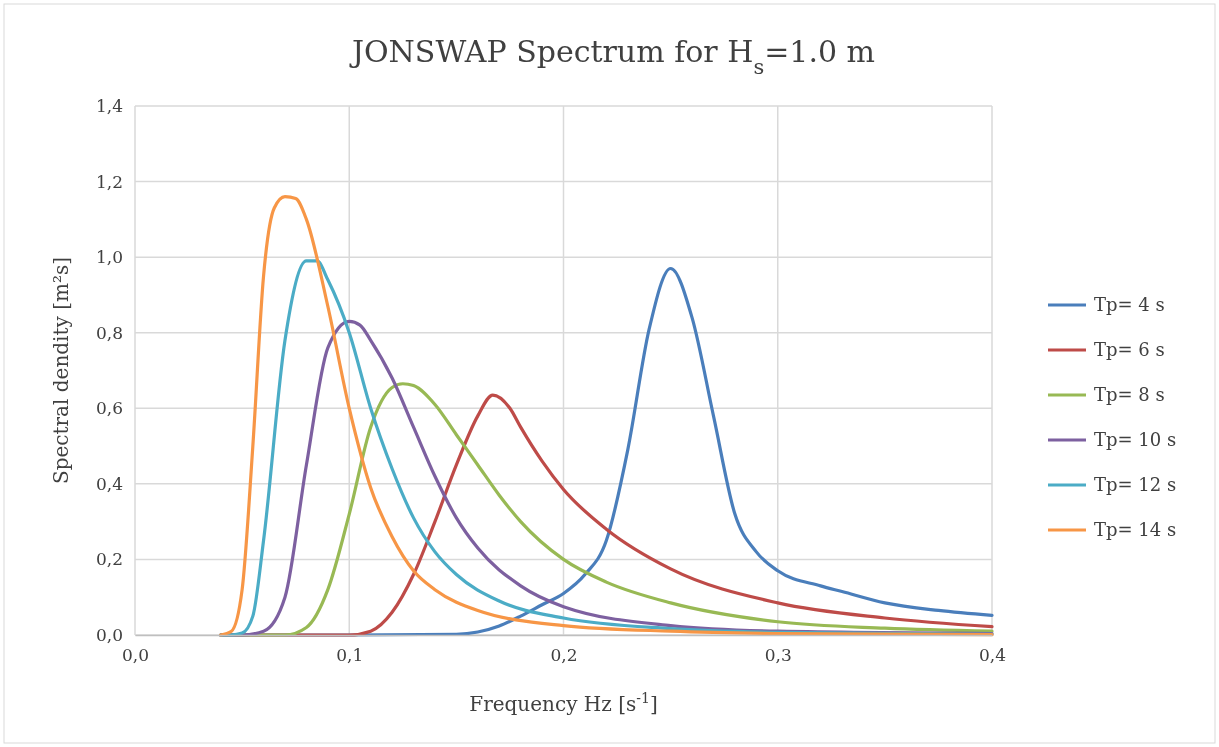 The height and width of the screenshot is (747, 1219). What do you see at coordinates (350, 655) in the screenshot?
I see `x-tick-label: 0,1` at bounding box center [350, 655].